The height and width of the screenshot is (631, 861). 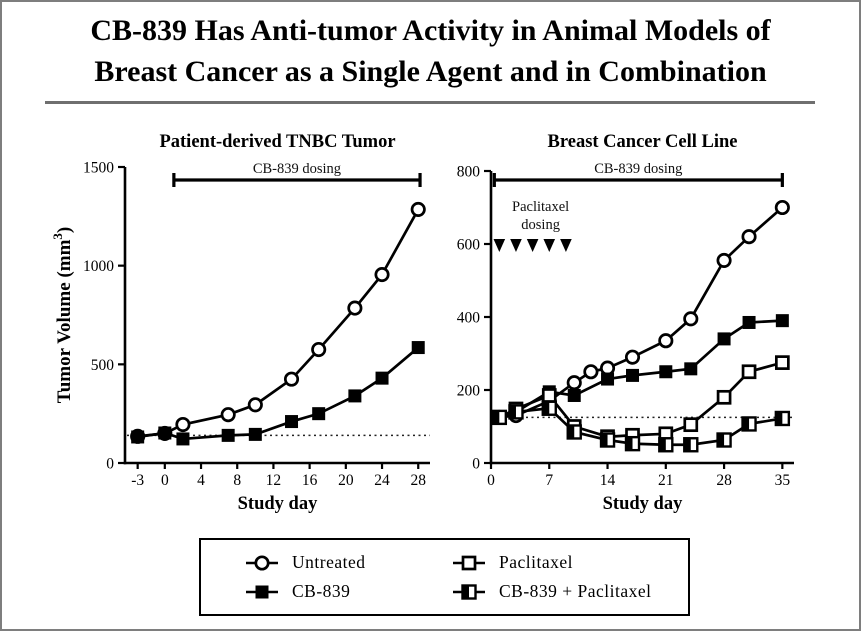 I want to click on y-tick-label: 800, so click(x=469, y=172).